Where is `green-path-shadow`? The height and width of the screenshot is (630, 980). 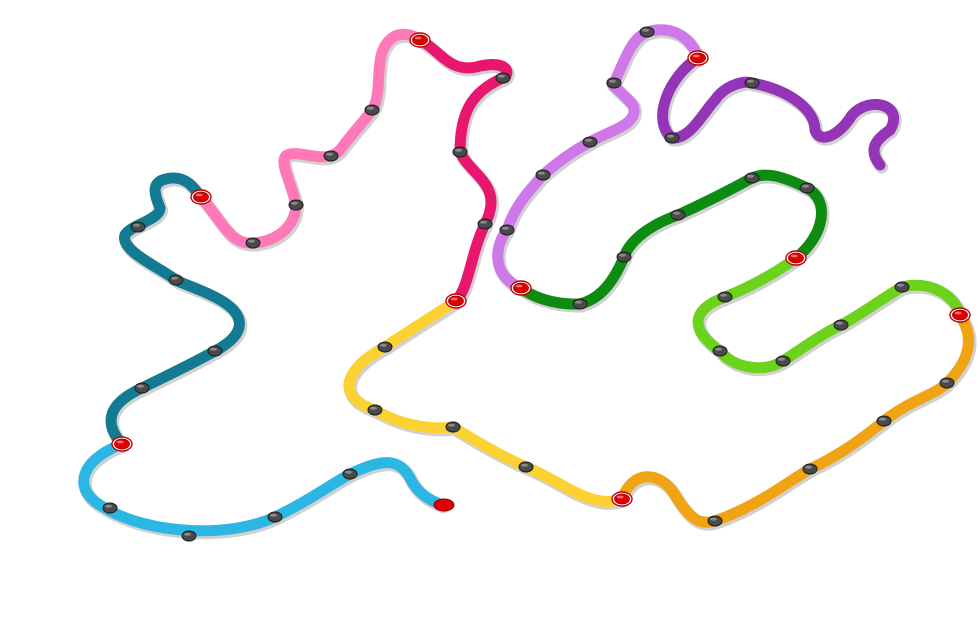 green-path-shadow is located at coordinates (673, 241).